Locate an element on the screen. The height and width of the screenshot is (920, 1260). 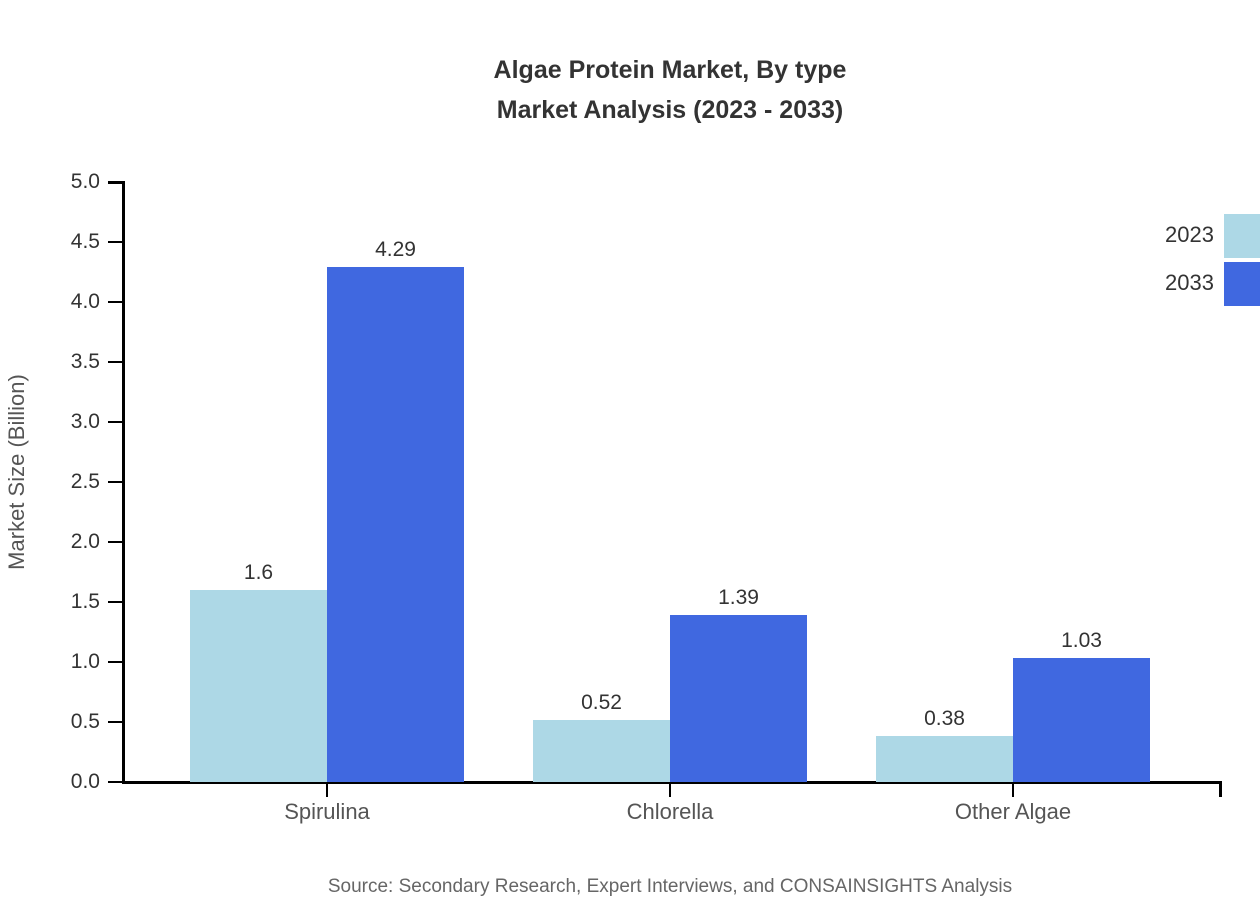
bar-value-label: 0.38 is located at coordinates (944, 719).